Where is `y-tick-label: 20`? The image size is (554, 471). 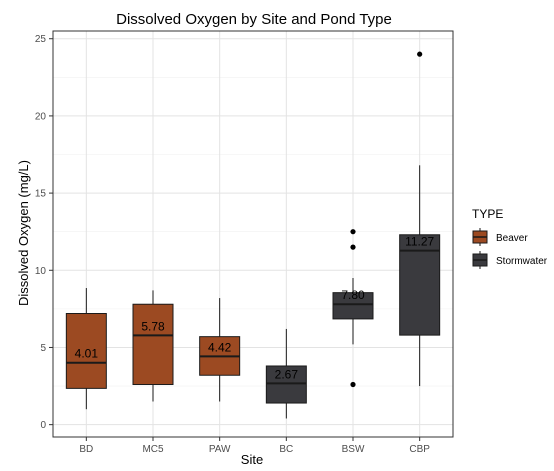 y-tick-label: 20 is located at coordinates (41, 116).